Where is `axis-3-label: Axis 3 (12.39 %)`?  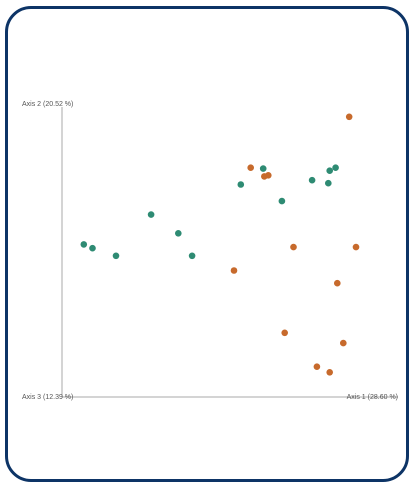
axis-3-label: Axis 3 (12.39 %) is located at coordinates (47, 397).